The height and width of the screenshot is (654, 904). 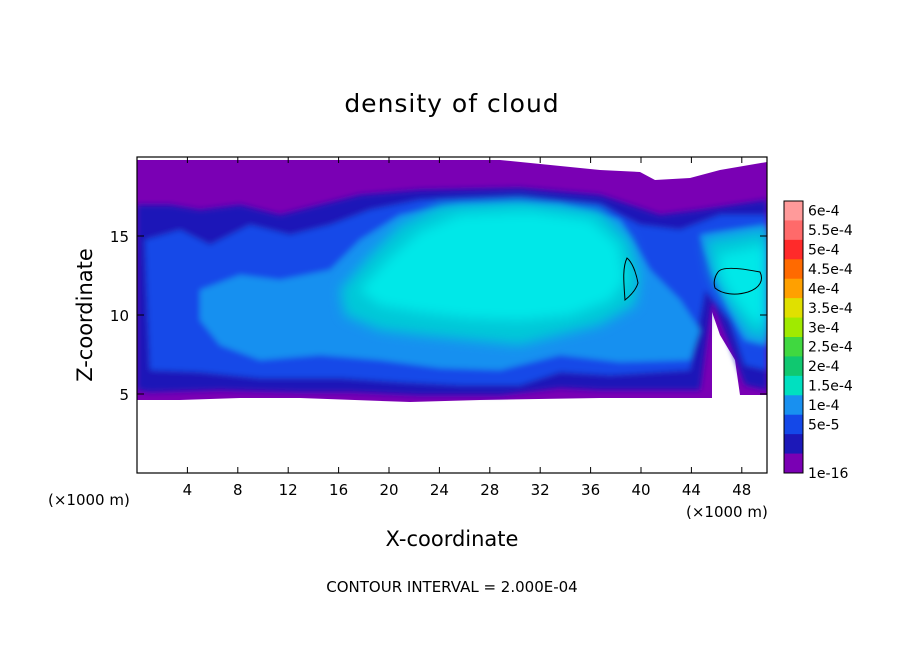 I want to click on x-tick-label: 32, so click(x=540, y=490).